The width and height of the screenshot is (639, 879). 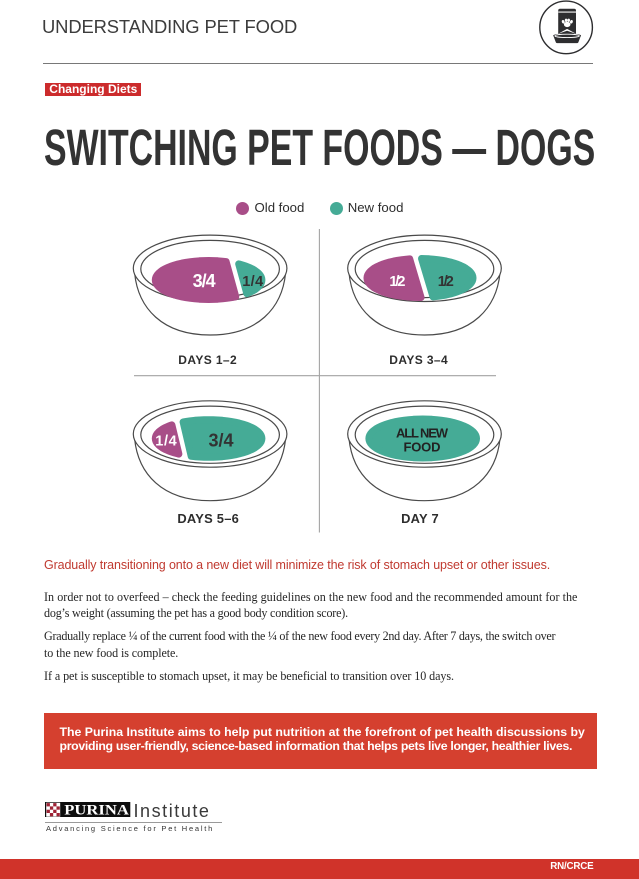 I want to click on svg-text: PURINA, so click(x=97, y=809).